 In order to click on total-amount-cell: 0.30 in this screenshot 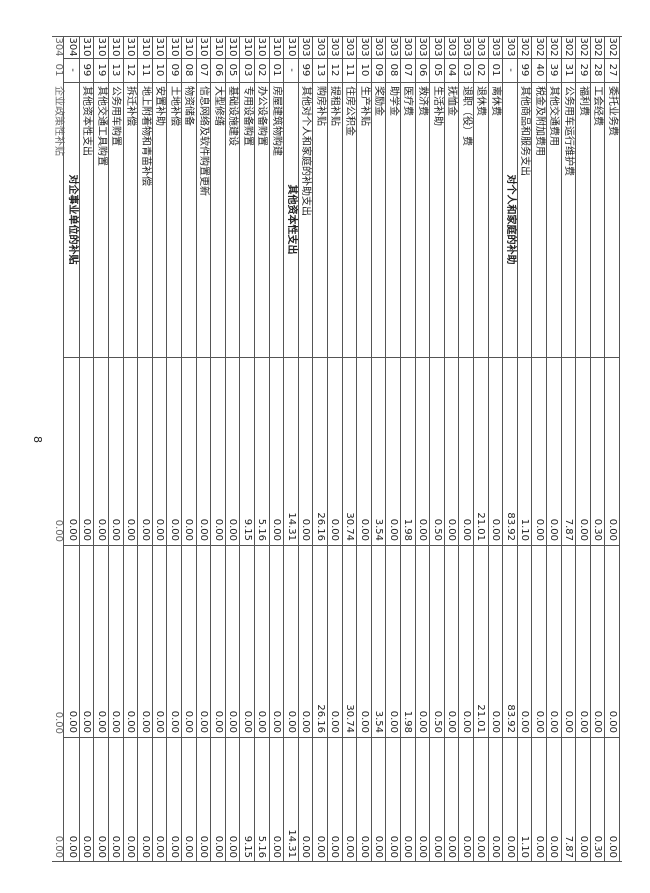, I will do `click(597, 452)`.